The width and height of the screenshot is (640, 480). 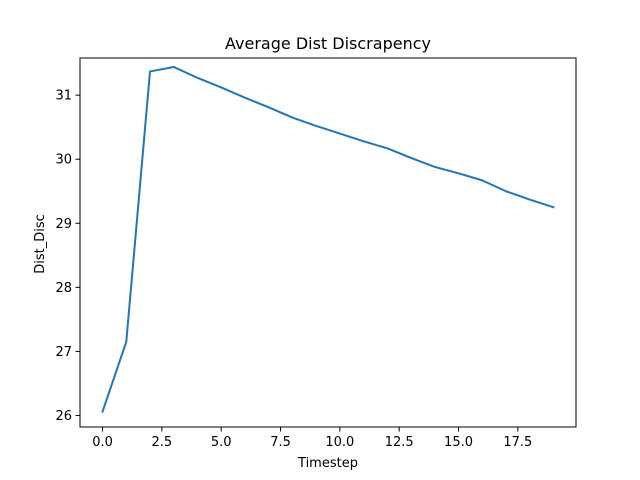 What do you see at coordinates (63, 224) in the screenshot?
I see `y-tick-label: 29` at bounding box center [63, 224].